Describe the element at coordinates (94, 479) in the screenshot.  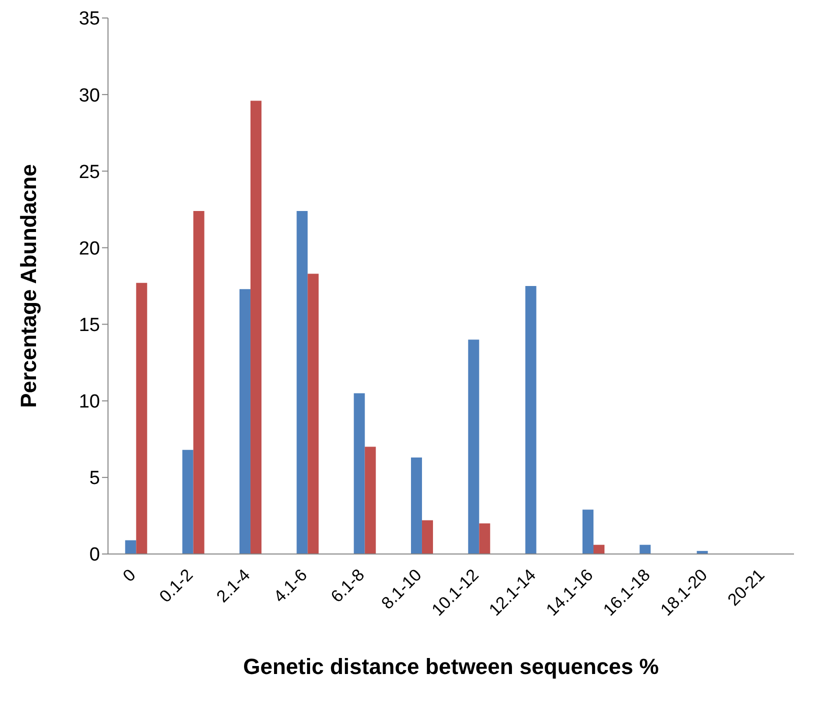
I see `y-tick-label: 5` at that location.